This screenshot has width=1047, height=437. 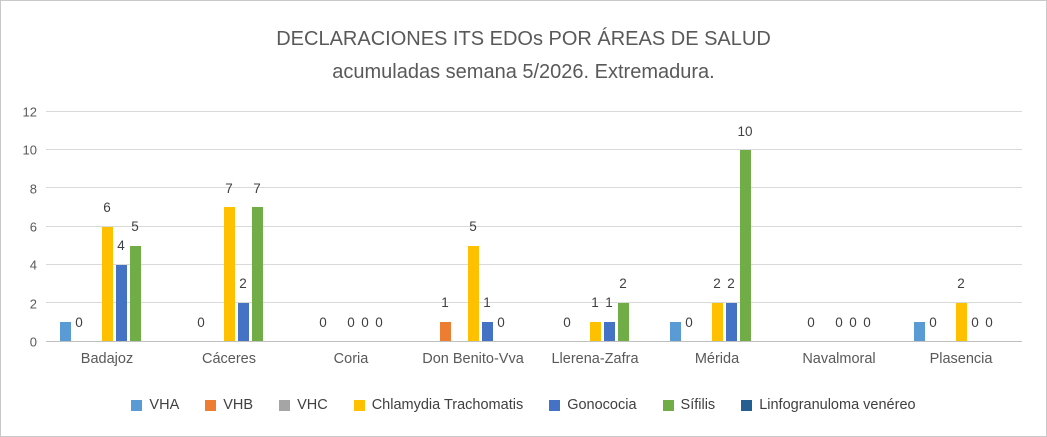 I want to click on slot-vhc-merida, so click(x=703, y=226).